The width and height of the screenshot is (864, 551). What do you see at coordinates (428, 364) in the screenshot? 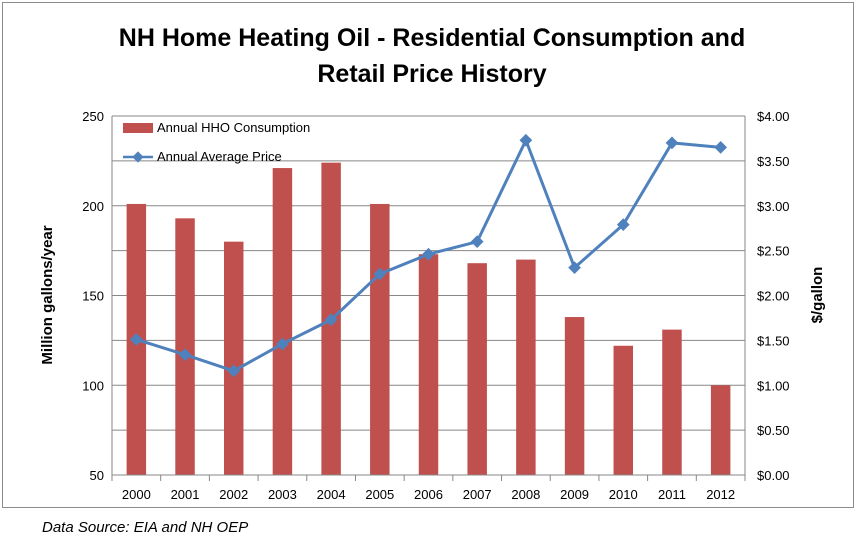
I see `bar-2006` at bounding box center [428, 364].